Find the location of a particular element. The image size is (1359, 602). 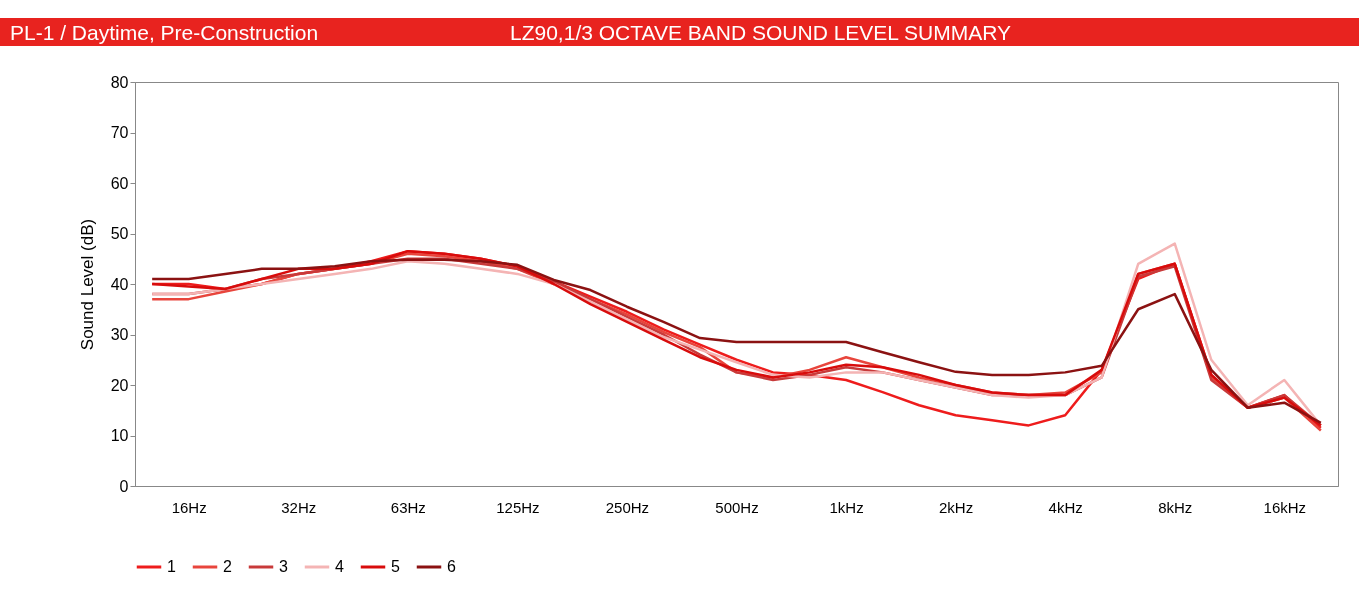

y-tick-label: 0 is located at coordinates (124, 486).